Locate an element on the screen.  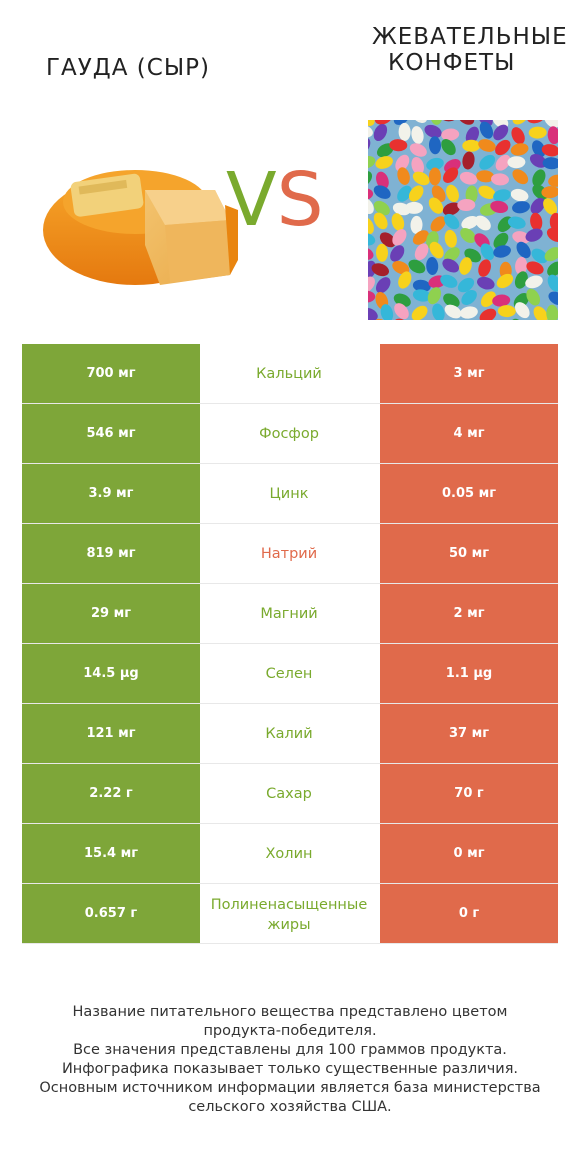
right-value: 0 г is located at coordinates (469, 913).